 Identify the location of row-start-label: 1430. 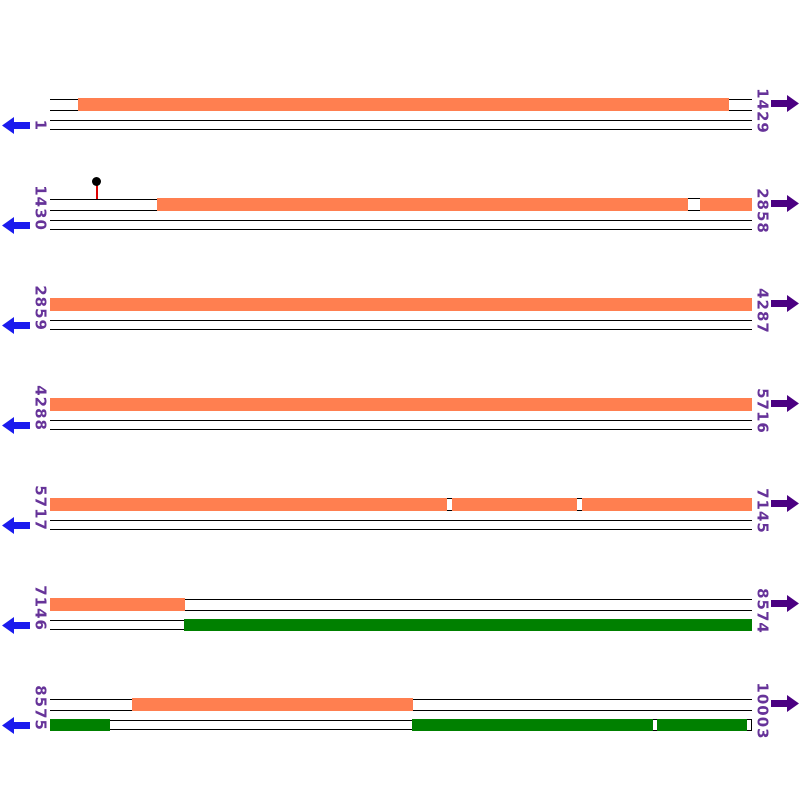
(40, 208).